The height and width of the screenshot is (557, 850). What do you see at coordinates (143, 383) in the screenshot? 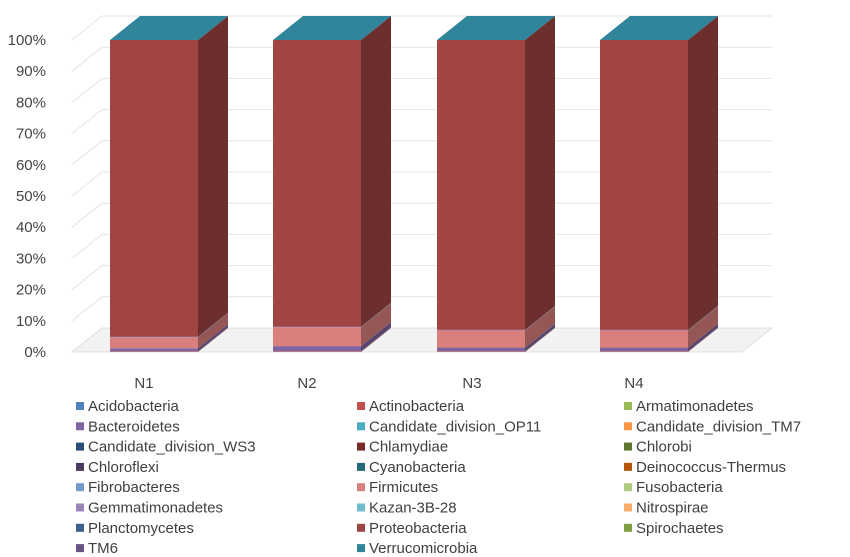
I see `category-label: N1` at bounding box center [143, 383].